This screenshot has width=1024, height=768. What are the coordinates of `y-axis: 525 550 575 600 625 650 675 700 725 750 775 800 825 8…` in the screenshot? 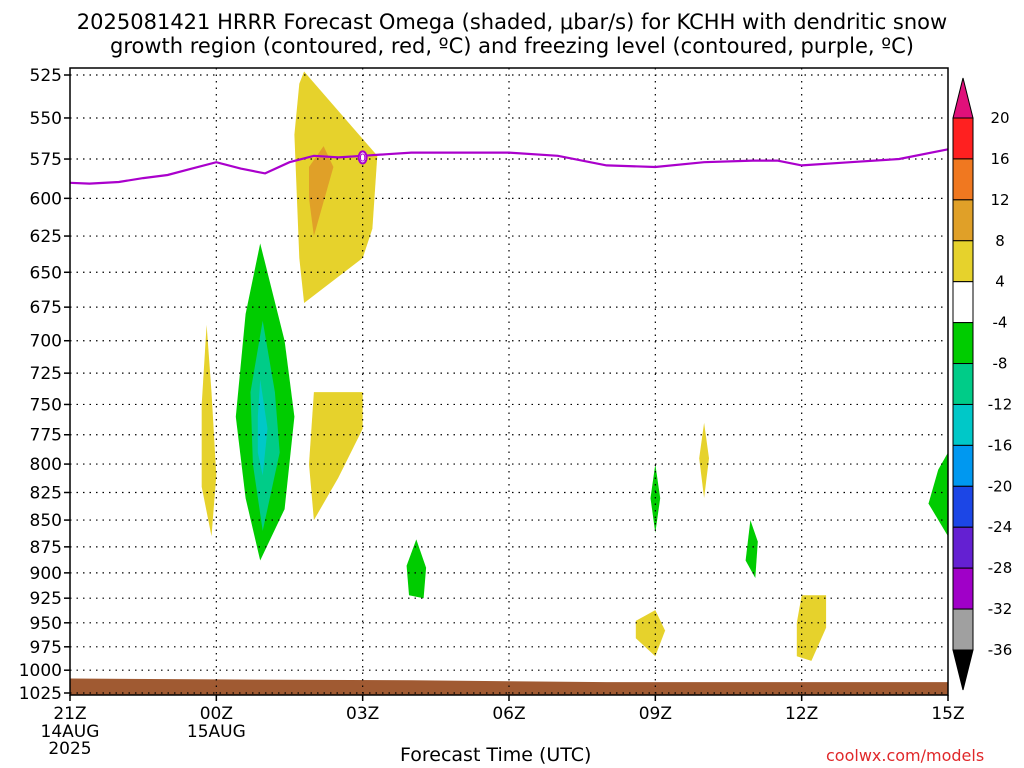 It's located at (44, 385).